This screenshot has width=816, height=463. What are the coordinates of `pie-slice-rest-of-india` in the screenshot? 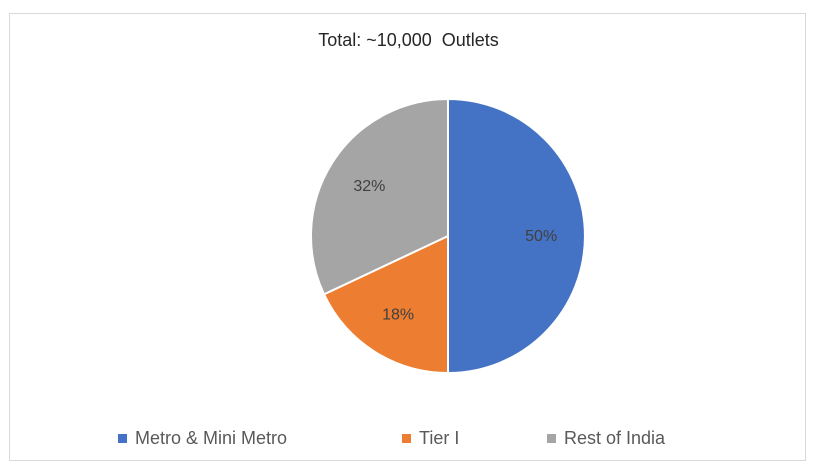 It's located at (379, 196).